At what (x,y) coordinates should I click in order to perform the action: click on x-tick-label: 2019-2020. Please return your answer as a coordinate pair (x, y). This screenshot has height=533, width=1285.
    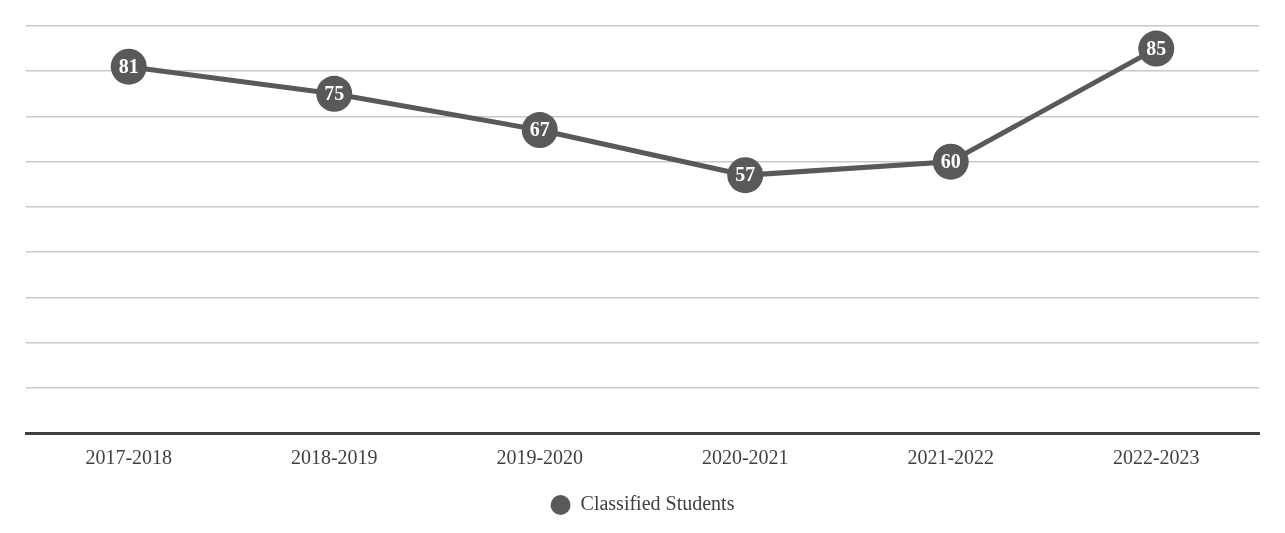
    Looking at the image, I should click on (540, 457).